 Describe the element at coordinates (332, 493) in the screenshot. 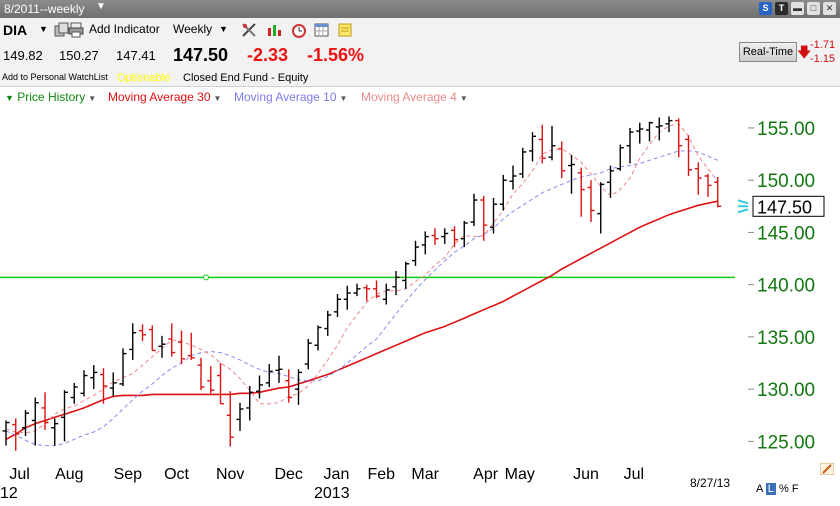

I see `year-label: 2013` at that location.